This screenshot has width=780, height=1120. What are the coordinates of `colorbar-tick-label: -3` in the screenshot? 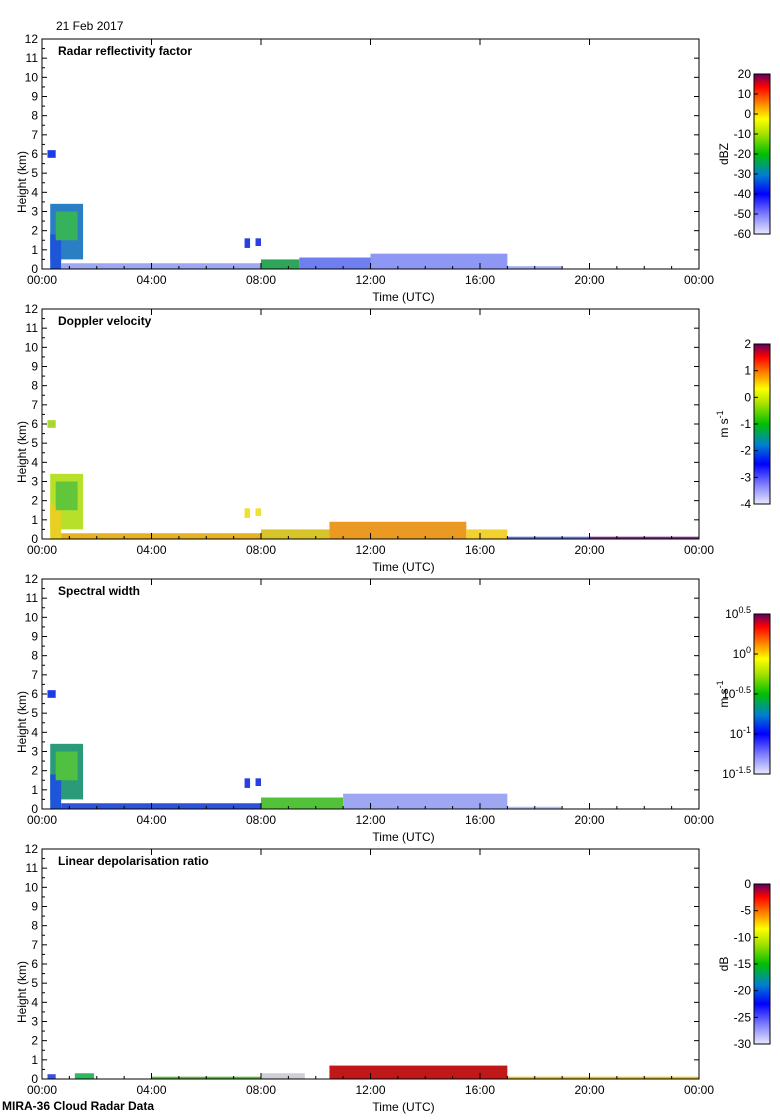 It's located at (745, 477).